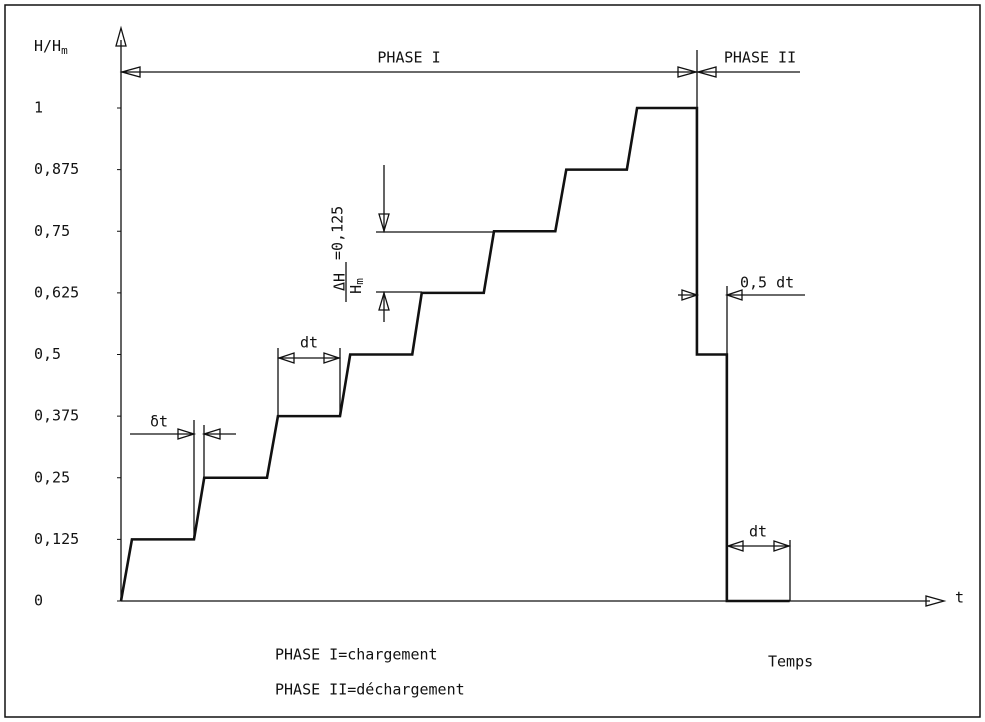 The width and height of the screenshot is (985, 722). I want to click on y-label: H/Hm, so click(51, 47).